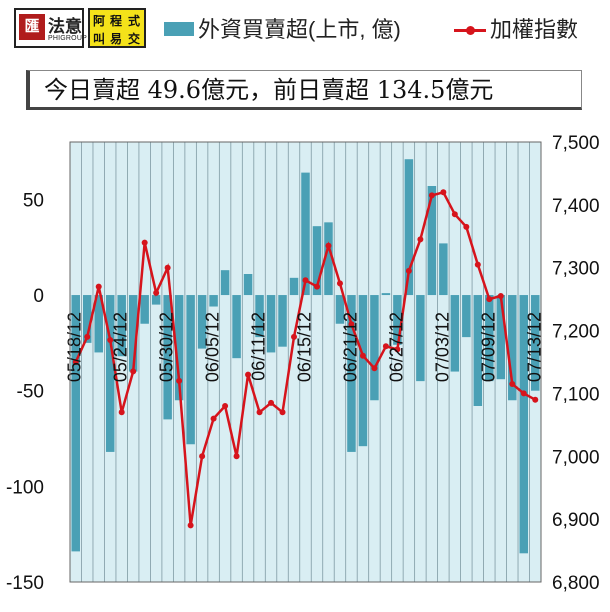 The width and height of the screenshot is (610, 612). What do you see at coordinates (32, 27) in the screenshot?
I see `logo-mark: 匯` at bounding box center [32, 27].